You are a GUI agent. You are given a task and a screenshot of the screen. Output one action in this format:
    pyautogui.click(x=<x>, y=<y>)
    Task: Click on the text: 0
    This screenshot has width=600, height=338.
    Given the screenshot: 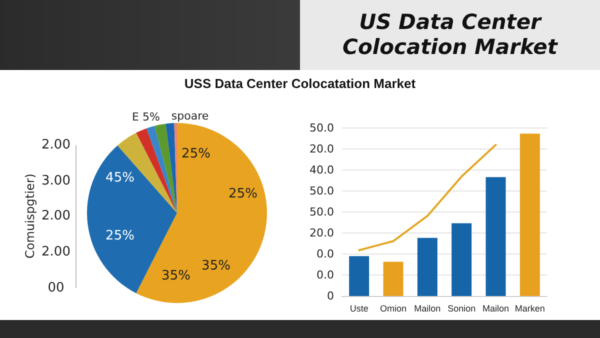 What is the action you would take?
    pyautogui.click(x=330, y=296)
    